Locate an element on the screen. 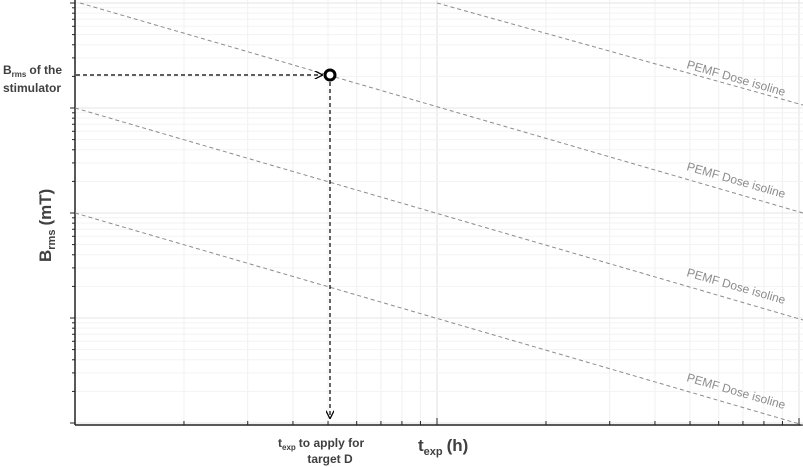 The image size is (803, 467). stimulator-label: Brms of the is located at coordinates (32, 71).